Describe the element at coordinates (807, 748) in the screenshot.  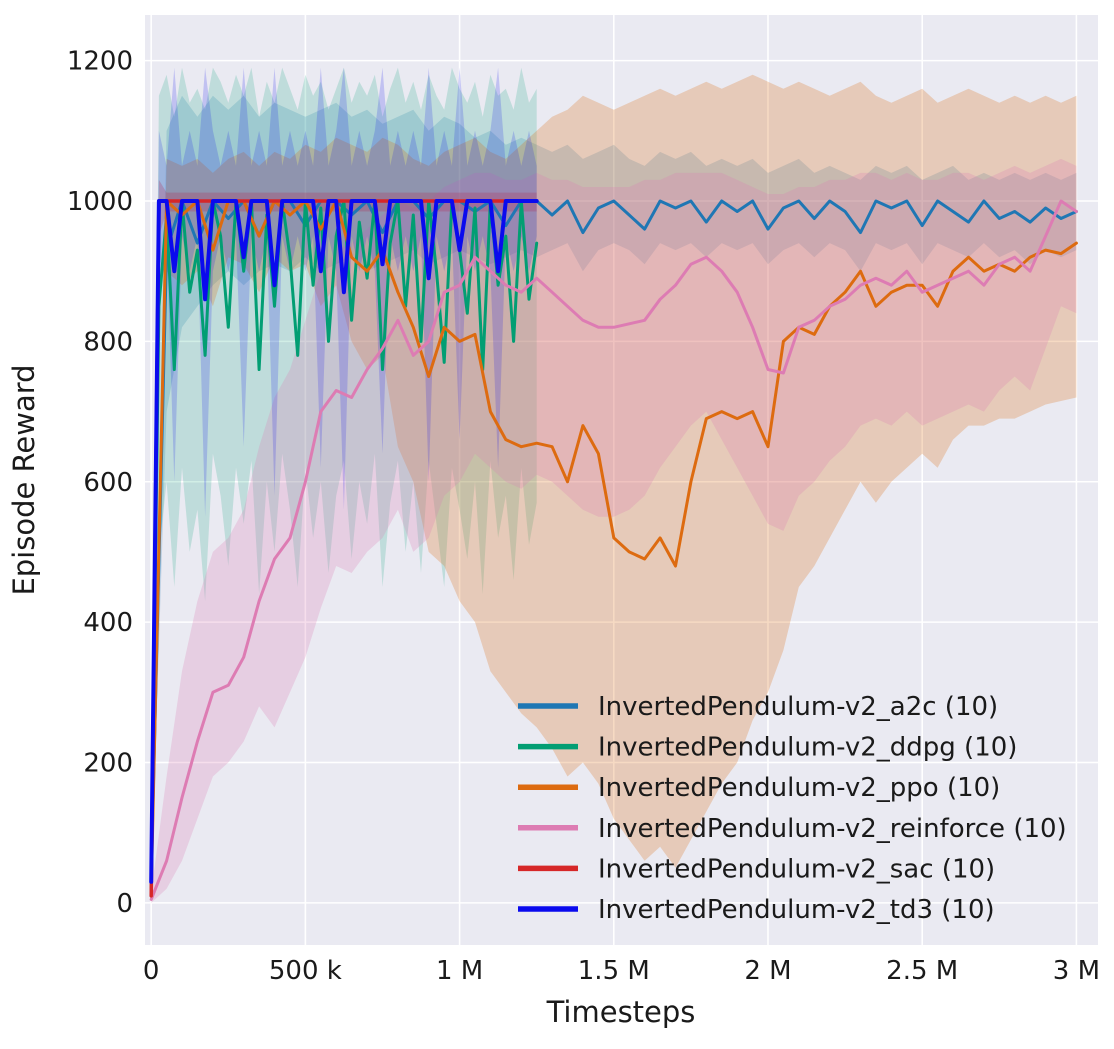
I see `legend-label-ddpg: InvertedPendulum-v2_ddpg (10)` at that location.